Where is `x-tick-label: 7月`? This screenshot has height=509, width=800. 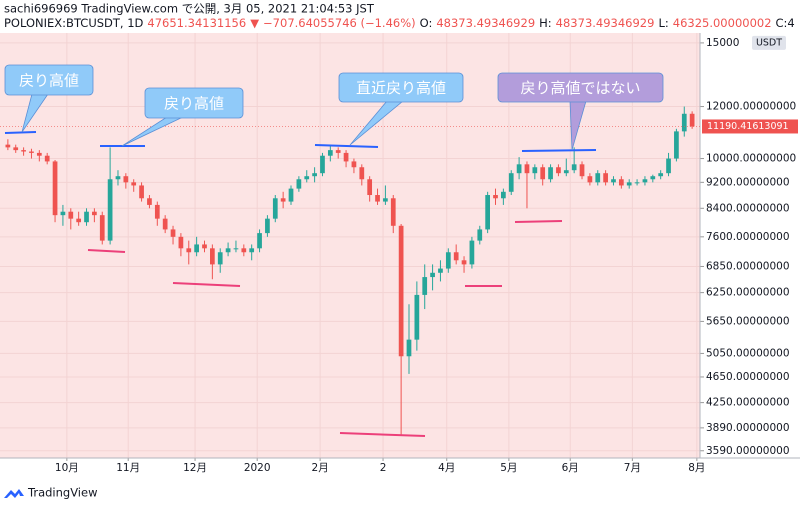
x-tick-label: 7月 is located at coordinates (632, 468).